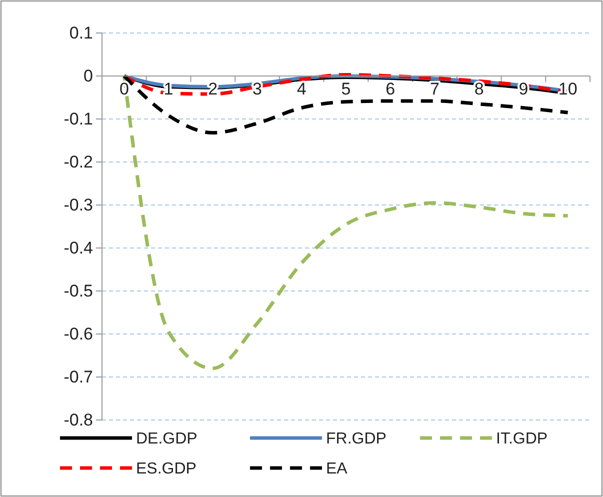 This screenshot has width=603, height=497. What do you see at coordinates (78, 204) in the screenshot?
I see `y-tick-label: -0.3` at bounding box center [78, 204].